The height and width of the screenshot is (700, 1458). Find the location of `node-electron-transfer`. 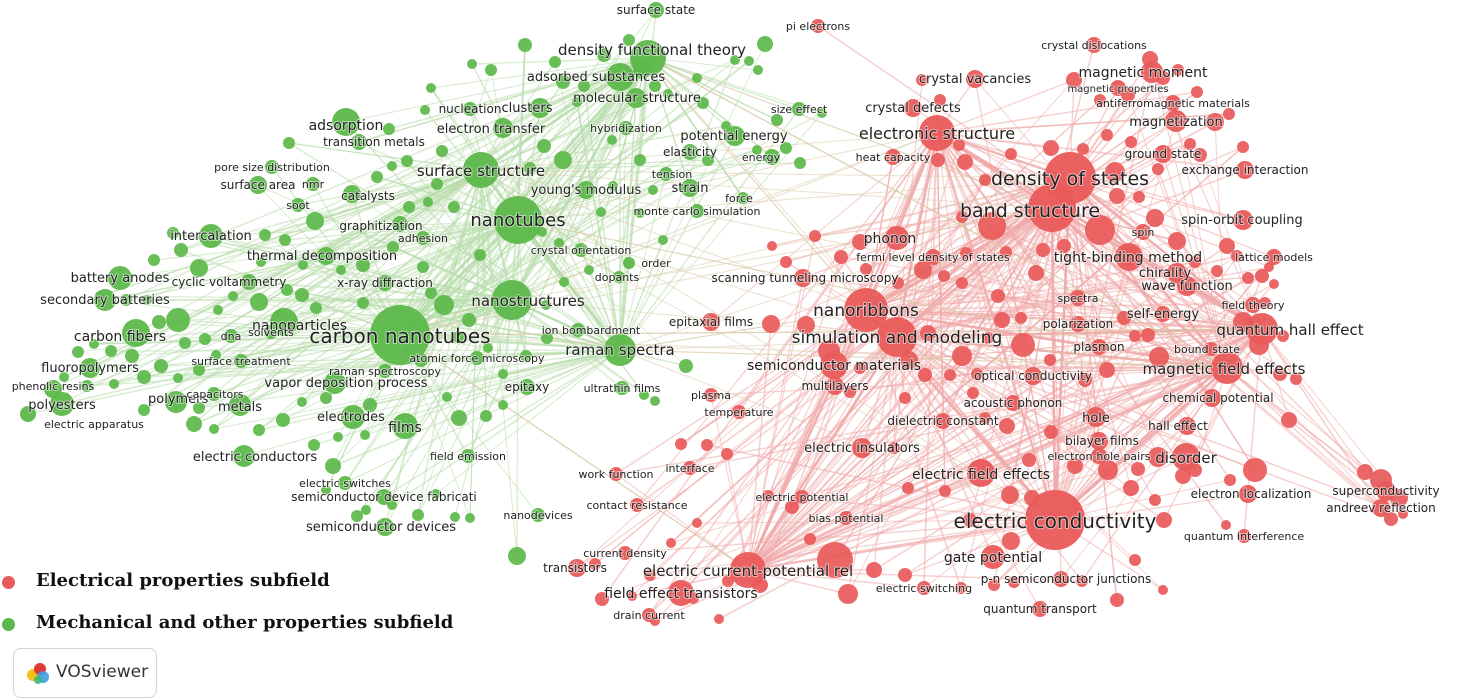

node-electron-transfer is located at coordinates (503, 128).